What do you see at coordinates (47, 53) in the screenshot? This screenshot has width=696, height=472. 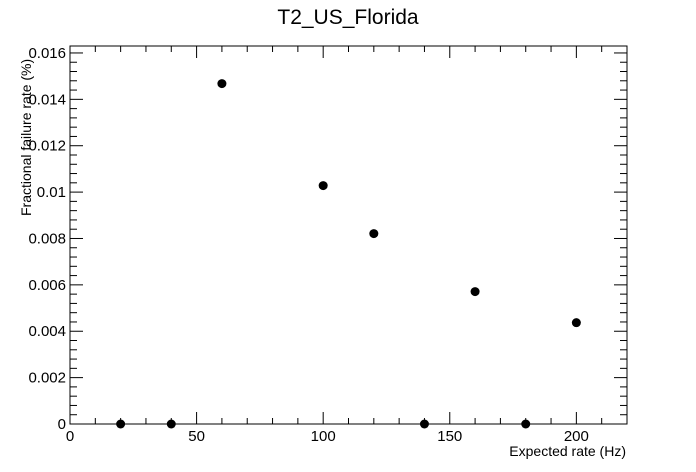 I see `y-tick-label: 0.016` at bounding box center [47, 53].